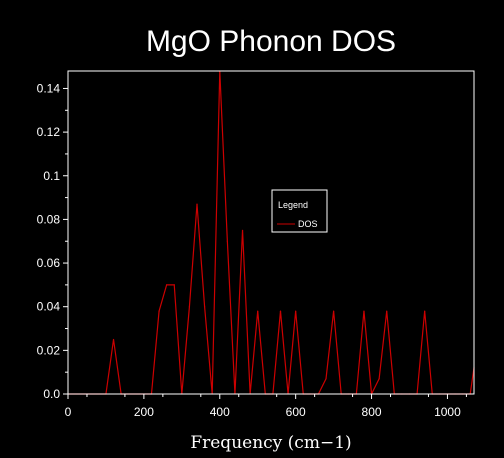 The height and width of the screenshot is (458, 504). Describe the element at coordinates (49, 350) in the screenshot. I see `y-tick-label: 0.02` at that location.